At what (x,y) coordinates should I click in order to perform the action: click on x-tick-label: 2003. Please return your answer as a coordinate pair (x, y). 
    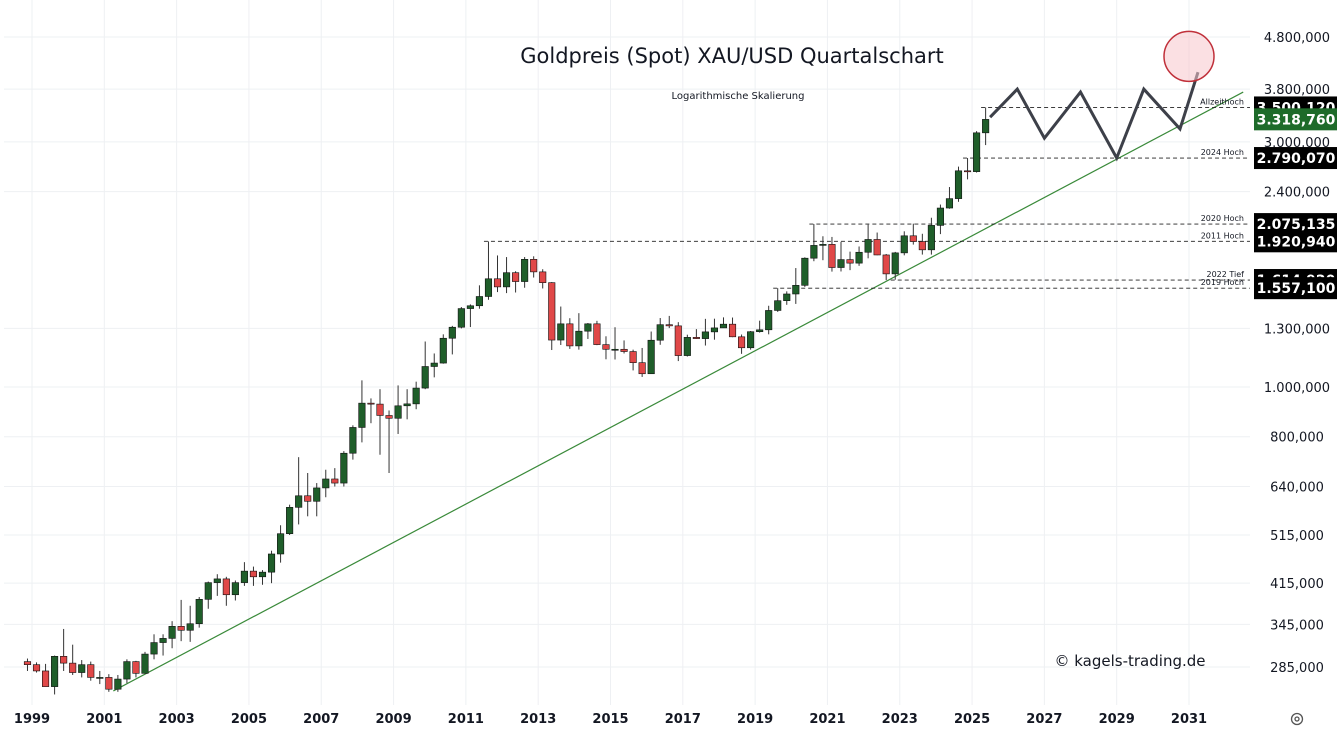
    Looking at the image, I should click on (177, 719).